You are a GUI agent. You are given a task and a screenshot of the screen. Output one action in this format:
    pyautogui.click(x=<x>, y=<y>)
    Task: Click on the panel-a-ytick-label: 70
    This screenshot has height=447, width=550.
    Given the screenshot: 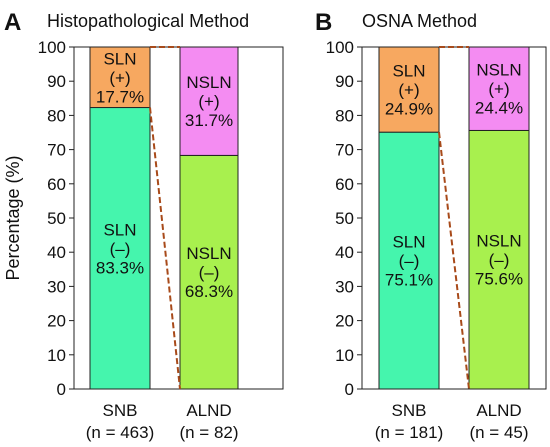 What is the action you would take?
    pyautogui.click(x=56, y=150)
    